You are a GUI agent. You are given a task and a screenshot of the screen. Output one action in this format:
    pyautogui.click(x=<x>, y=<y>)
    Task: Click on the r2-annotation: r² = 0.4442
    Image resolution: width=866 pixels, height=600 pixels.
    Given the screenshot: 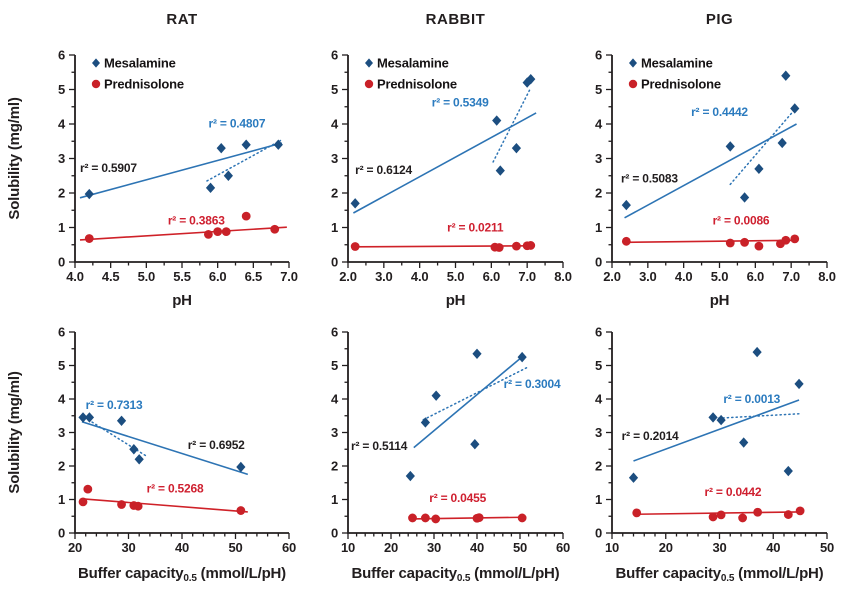 What is the action you would take?
    pyautogui.click(x=719, y=112)
    